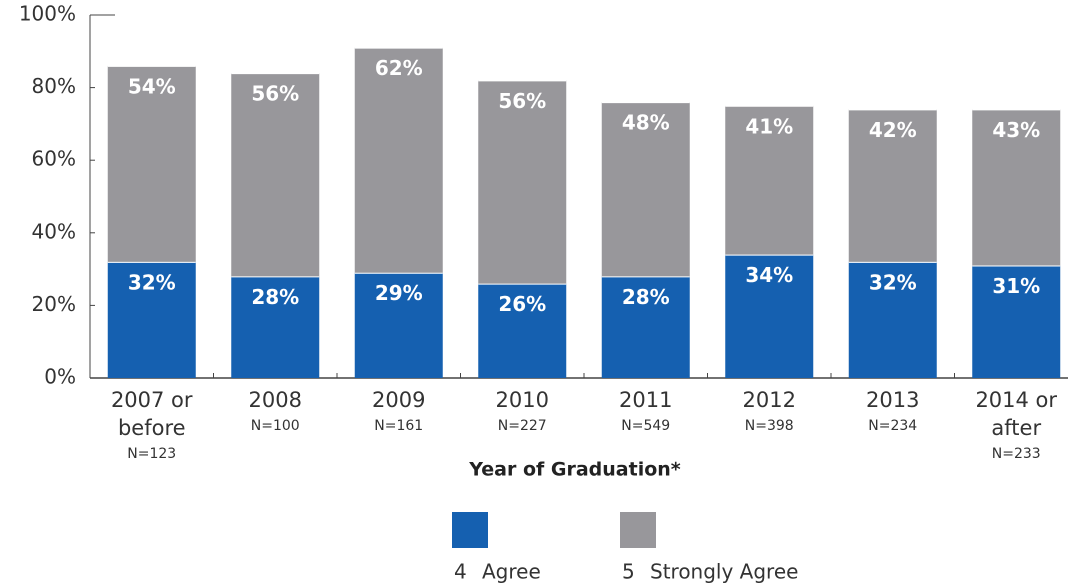 This screenshot has height=585, width=1068. What do you see at coordinates (60, 377) in the screenshot?
I see `y-tick-label: 0%` at bounding box center [60, 377].